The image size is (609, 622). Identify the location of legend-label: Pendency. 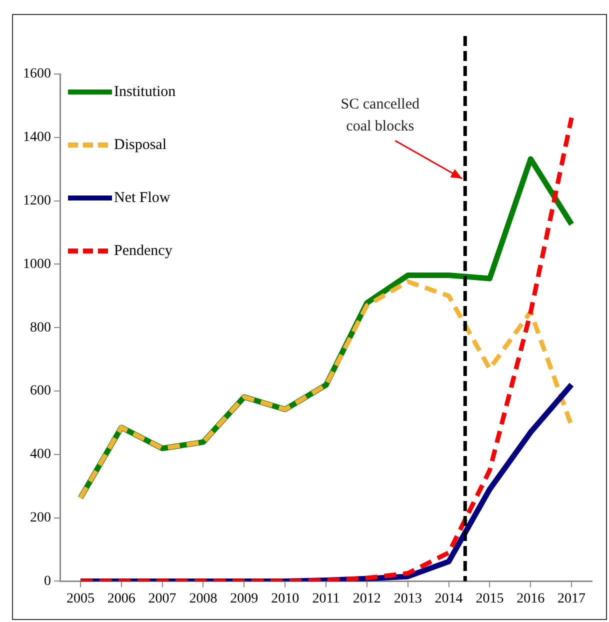
(143, 250).